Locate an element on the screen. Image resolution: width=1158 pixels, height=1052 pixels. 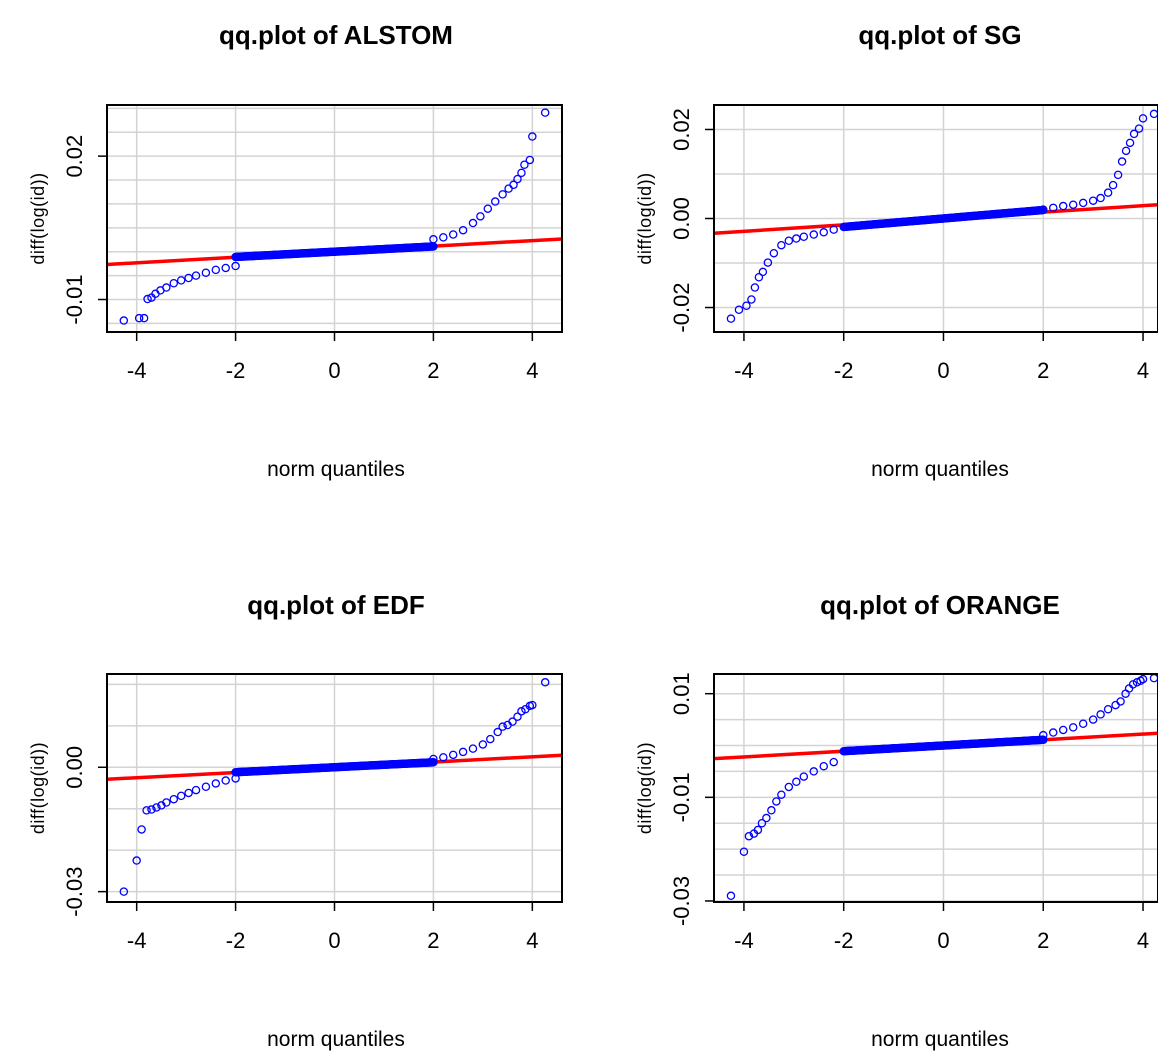
plot-title: qq.plot of ORANGE is located at coordinates (940, 605).